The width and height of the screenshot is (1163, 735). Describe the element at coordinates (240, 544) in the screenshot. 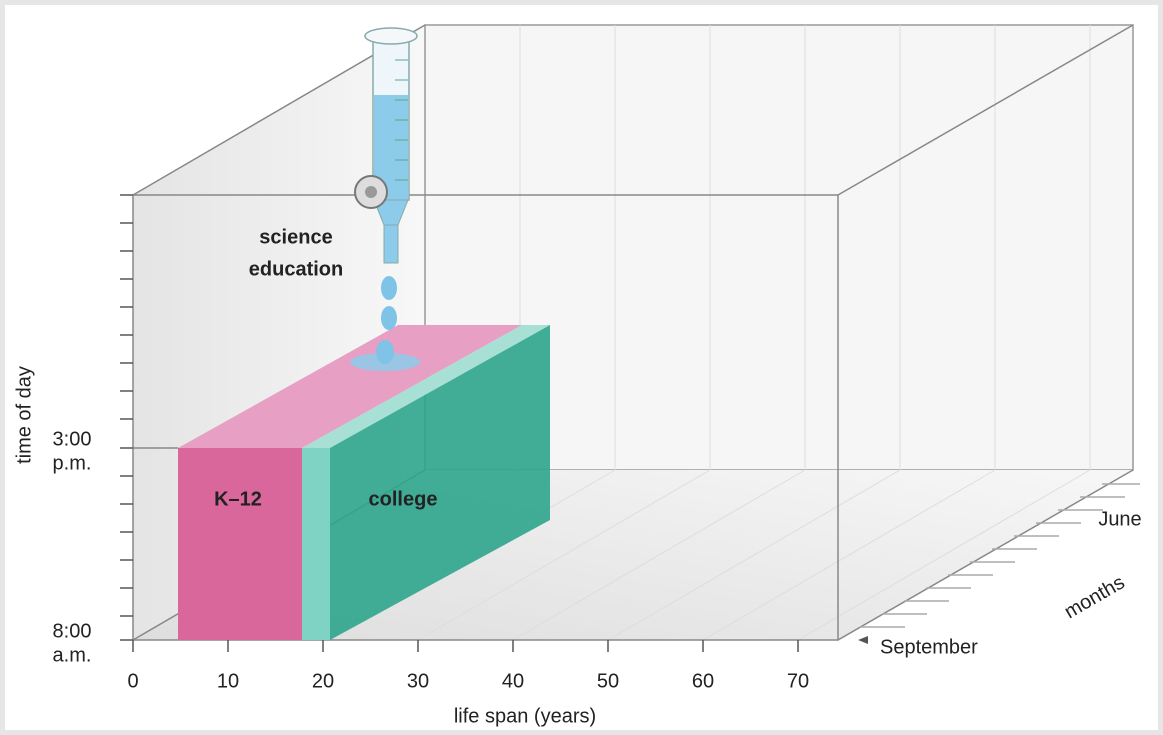

I see `k12-front` at that location.